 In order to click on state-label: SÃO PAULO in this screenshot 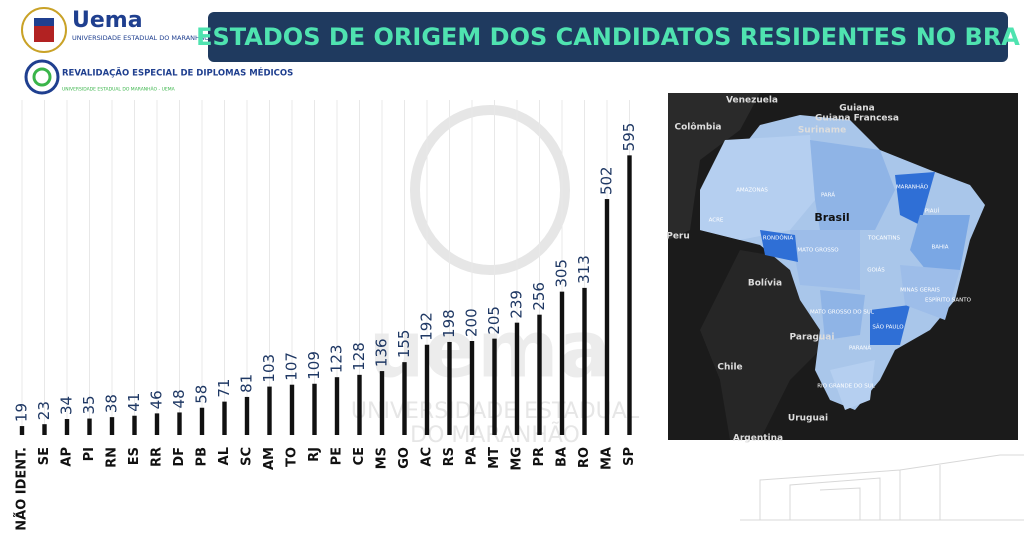, I will do `click(888, 327)`.